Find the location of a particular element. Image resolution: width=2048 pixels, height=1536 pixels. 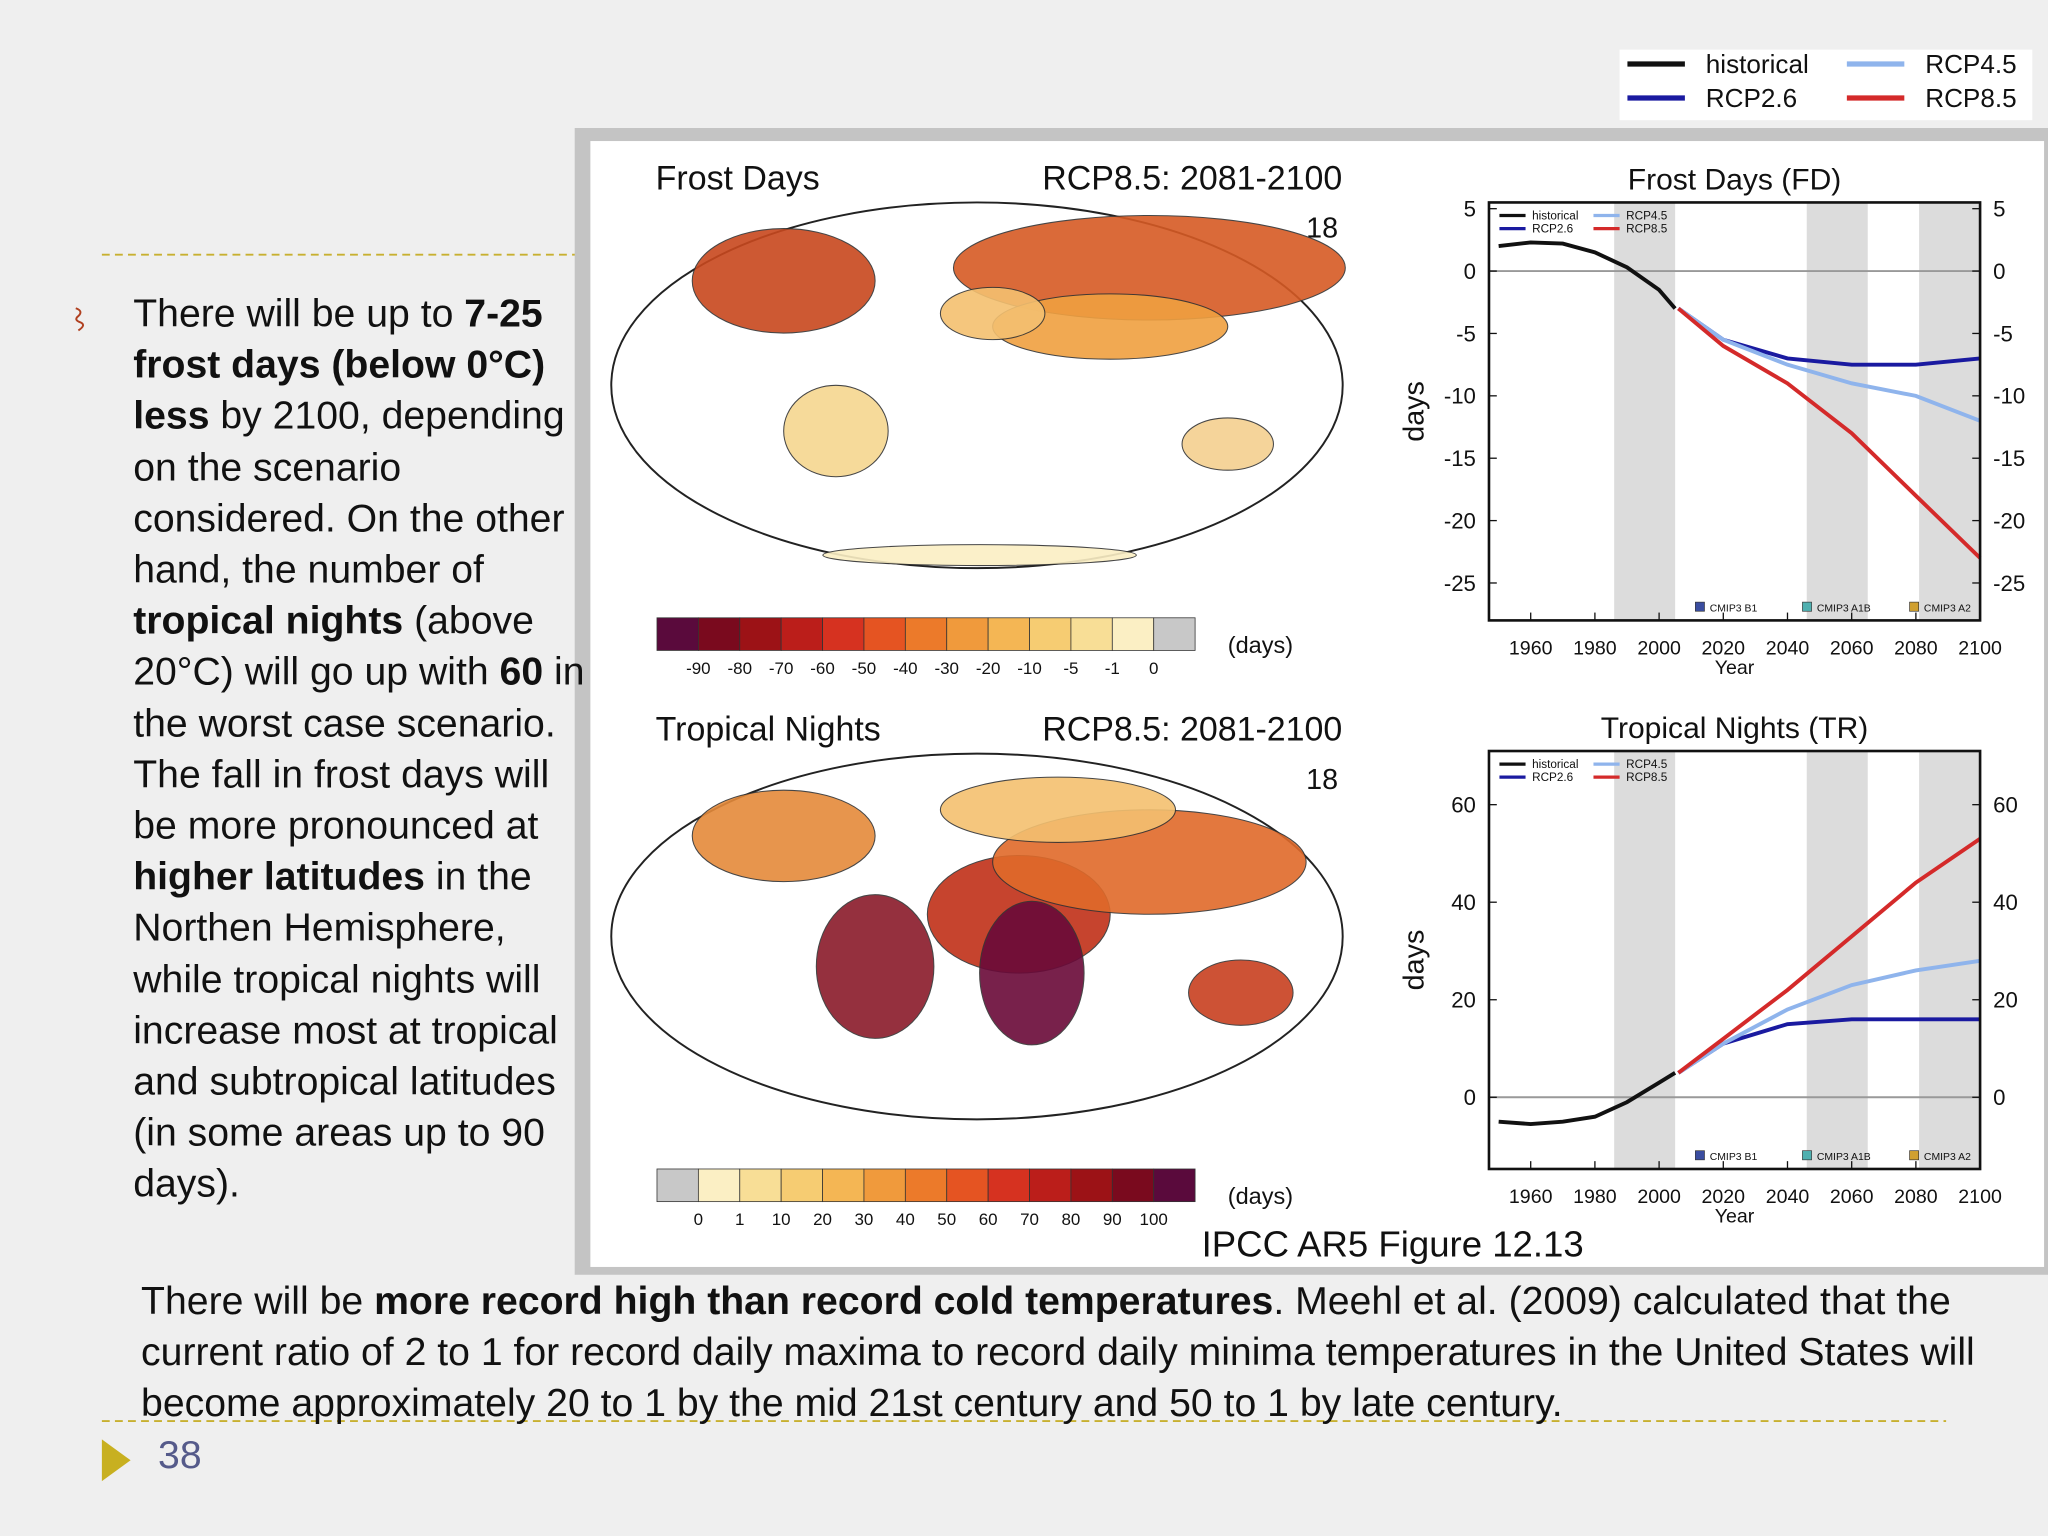

colorbar-tick-label: -10 is located at coordinates (1029, 668).